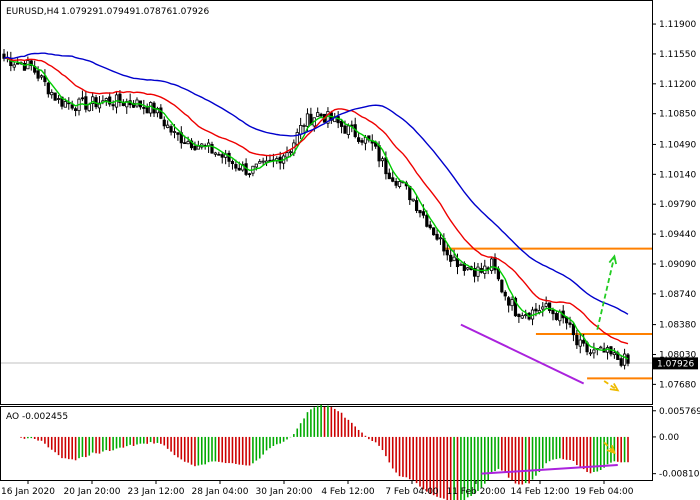 The width and height of the screenshot is (700, 500). I want to click on y-tick-label: 1.11200, so click(677, 85).